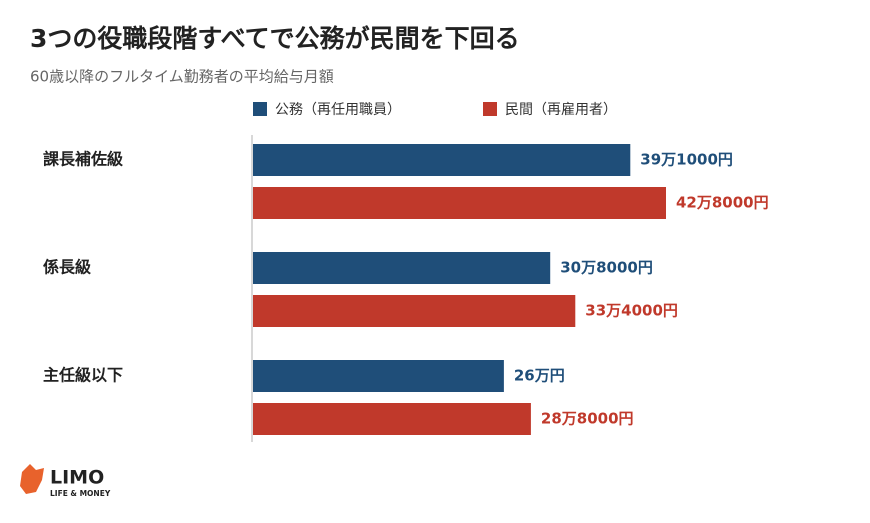 This screenshot has width=870, height=523. I want to click on value-label: 26万円, so click(539, 376).